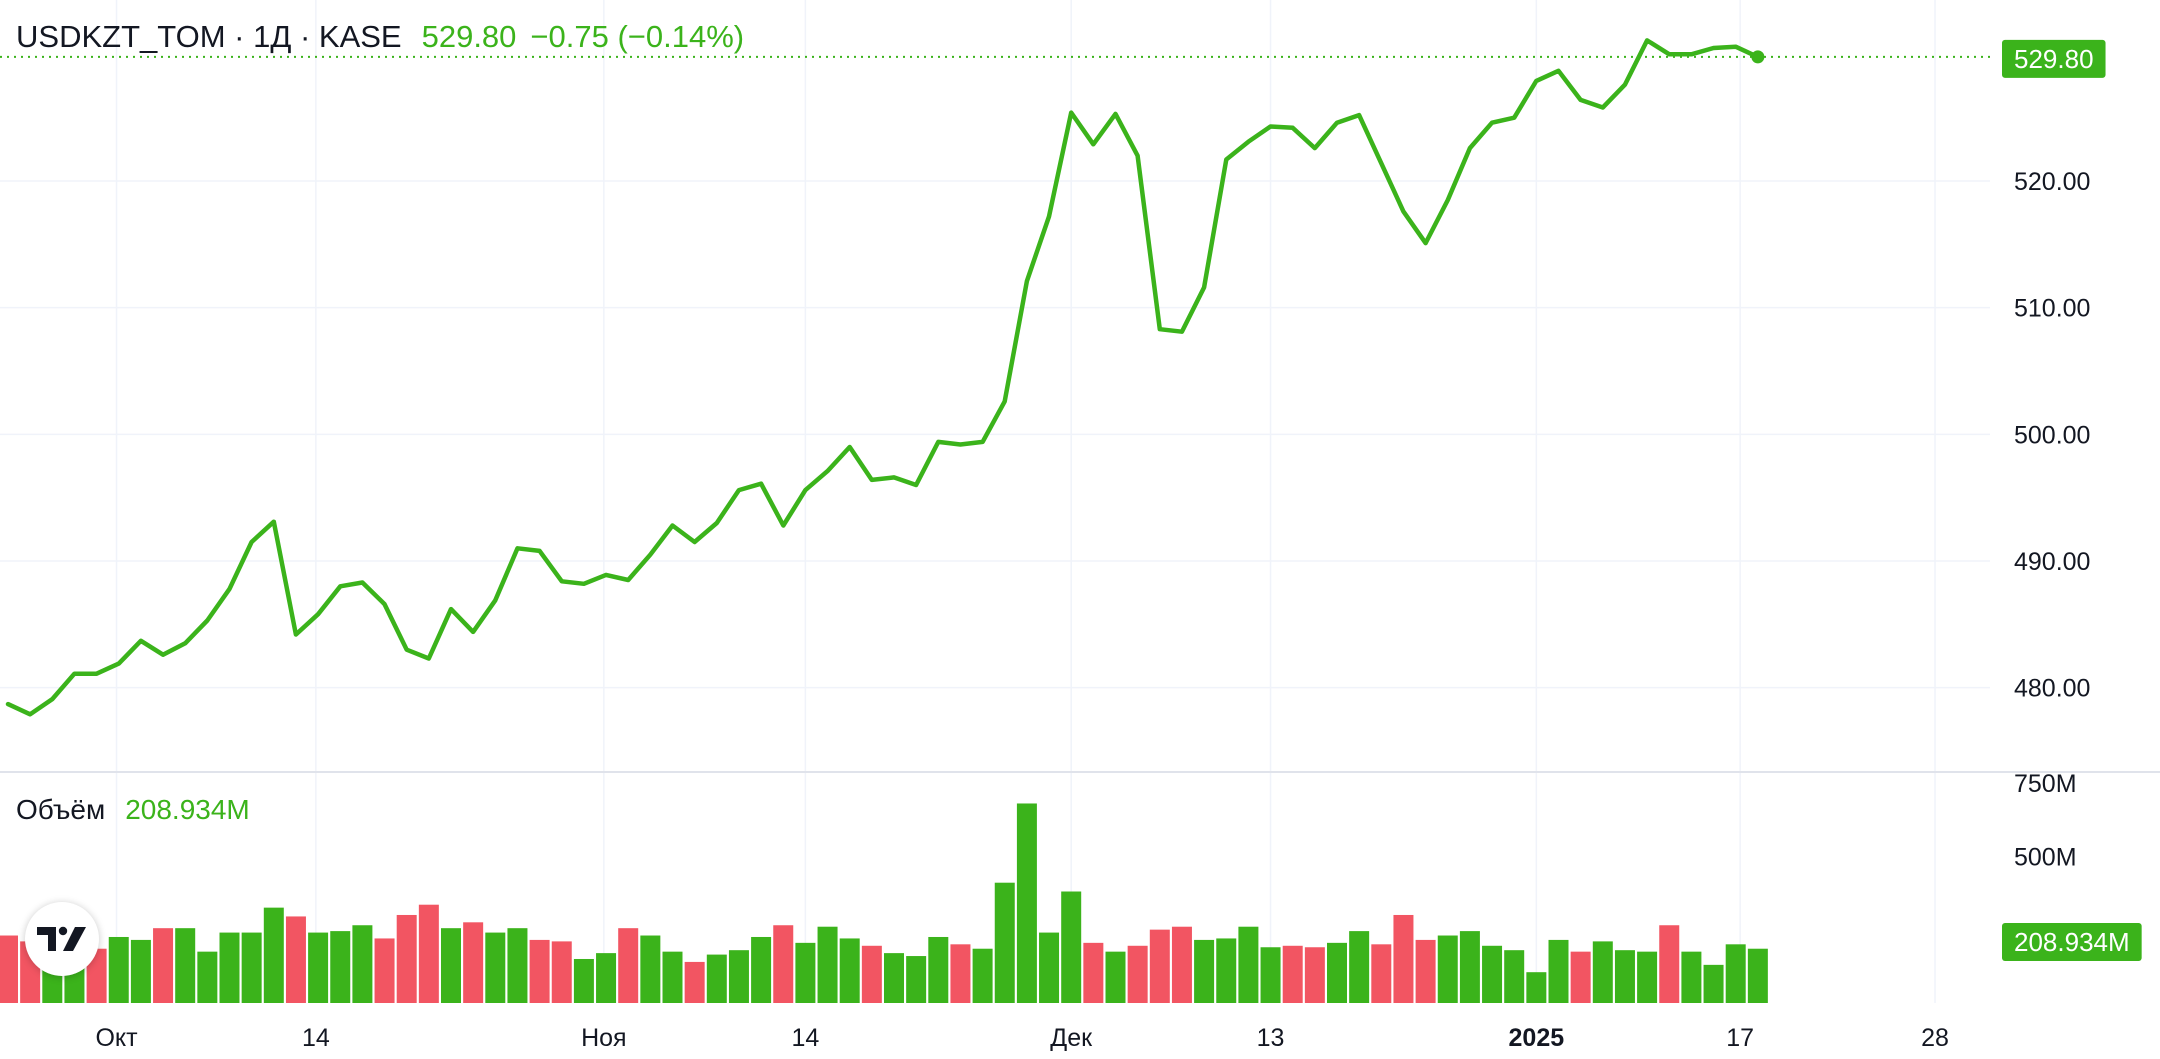 The width and height of the screenshot is (2160, 1059). I want to click on price-axis: 480.00 490.00 500.00 510.00 520.00, so click(2052, 435).